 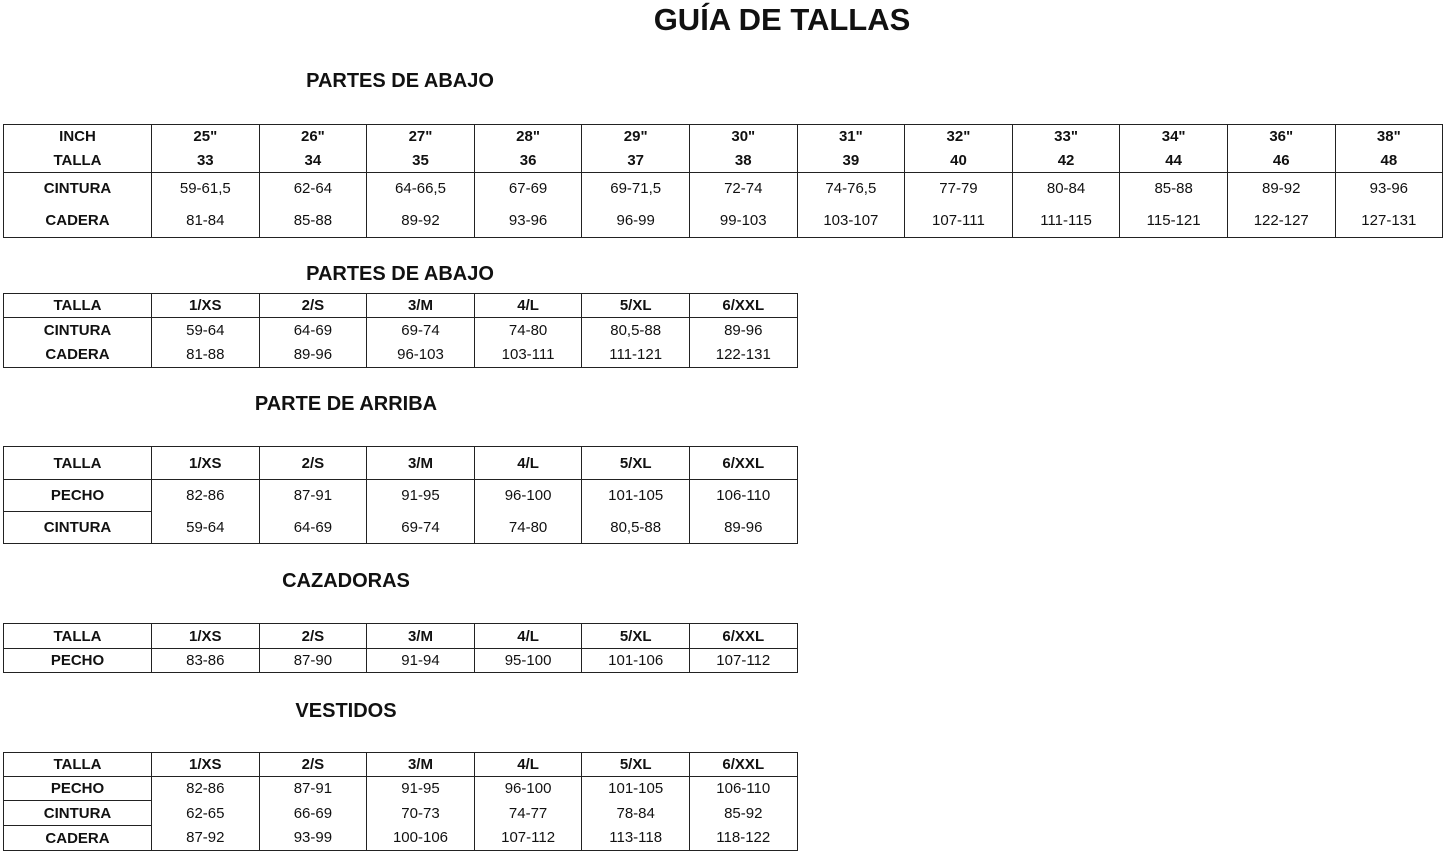 What do you see at coordinates (312, 160) in the screenshot?
I see `table-cell: 34` at bounding box center [312, 160].